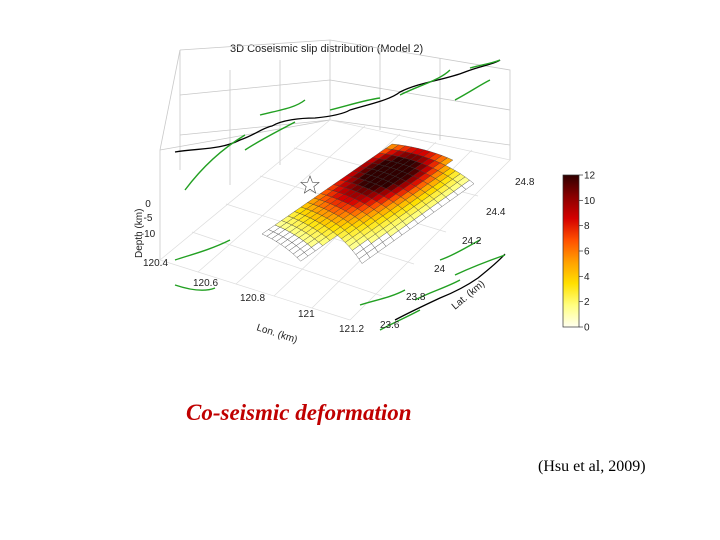 This screenshot has width=720, height=540. What do you see at coordinates (416, 297) in the screenshot?
I see `y-tick-label: 23.8` at bounding box center [416, 297].